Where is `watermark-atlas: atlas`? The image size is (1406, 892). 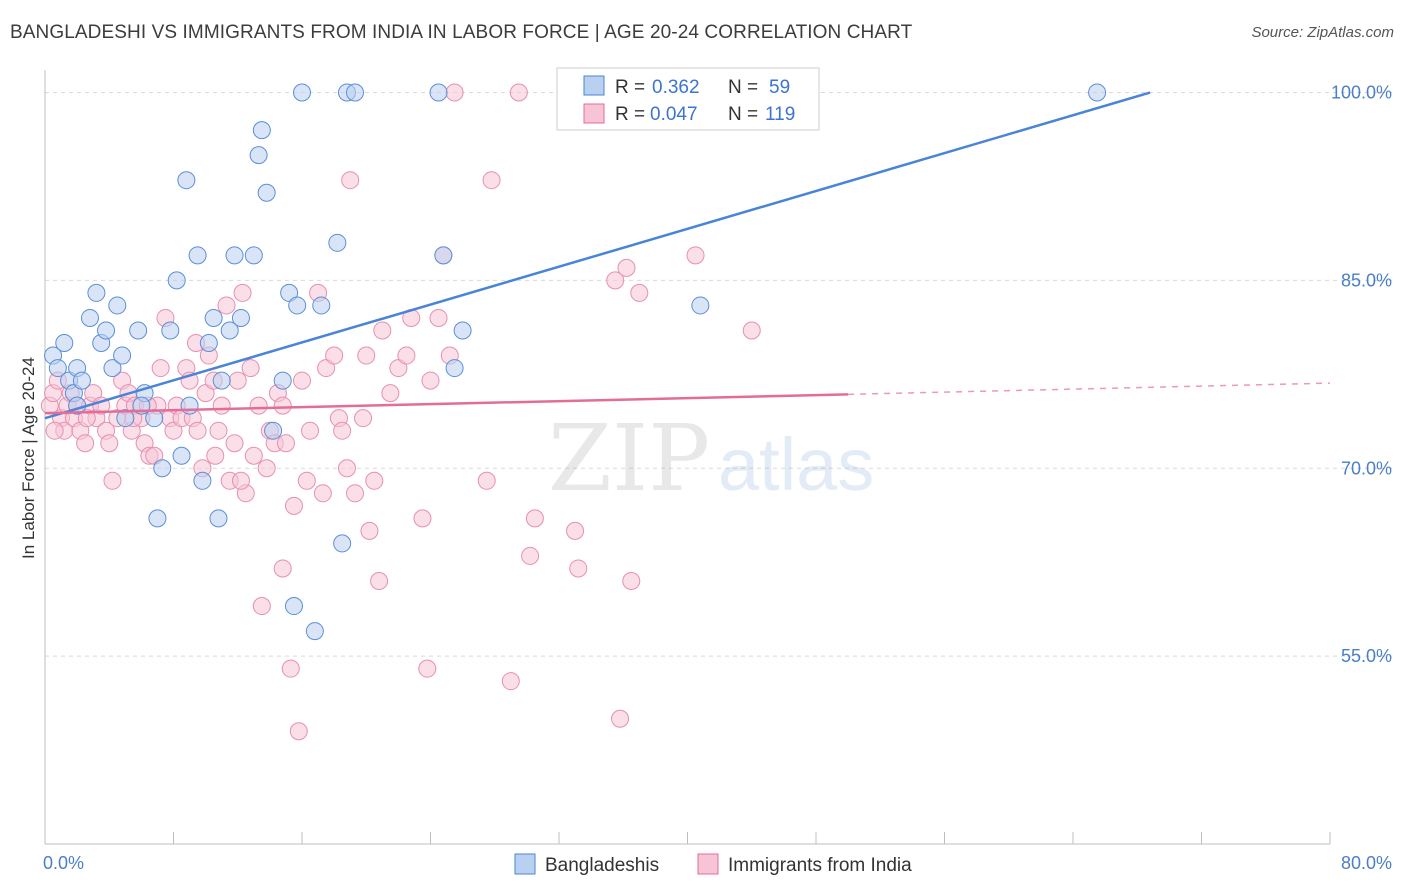 watermark-atlas: atlas is located at coordinates (796, 464).